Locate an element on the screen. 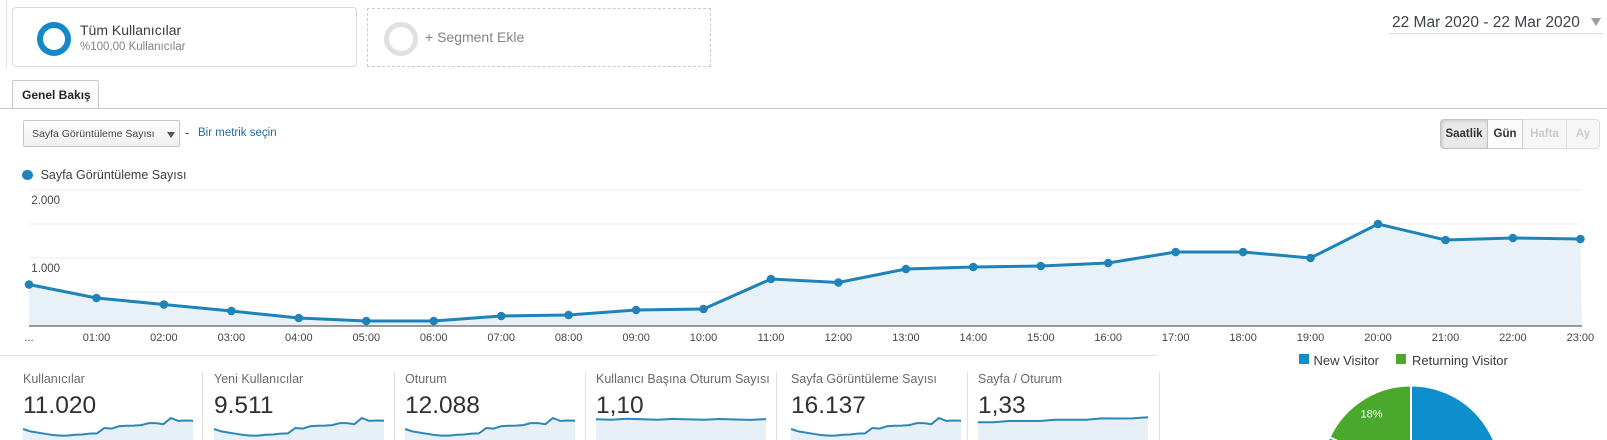 The height and width of the screenshot is (440, 1607). svg-text: 14:00 is located at coordinates (974, 338).